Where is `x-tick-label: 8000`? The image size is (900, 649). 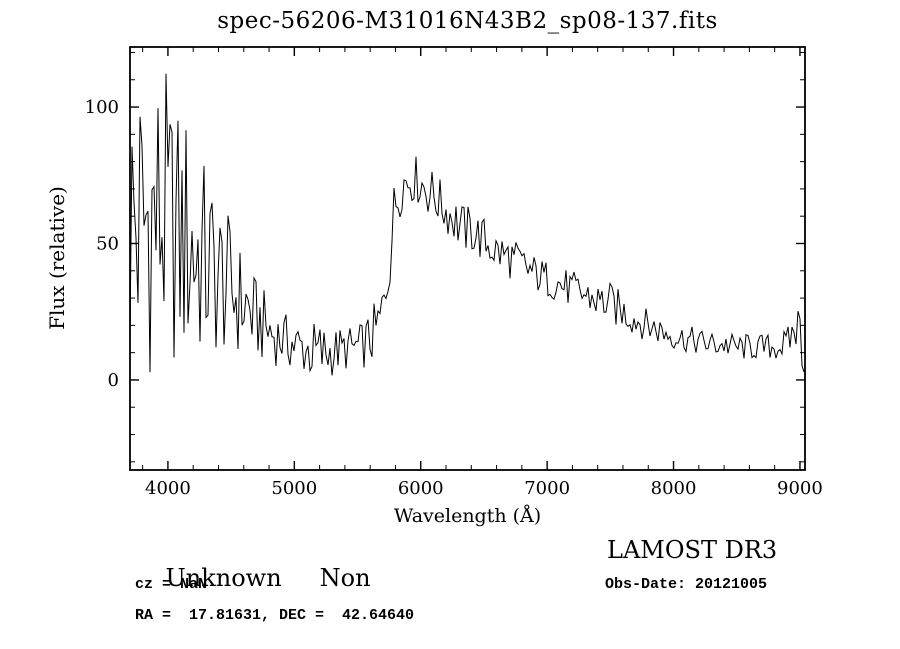
x-tick-label: 8000 is located at coordinates (674, 488).